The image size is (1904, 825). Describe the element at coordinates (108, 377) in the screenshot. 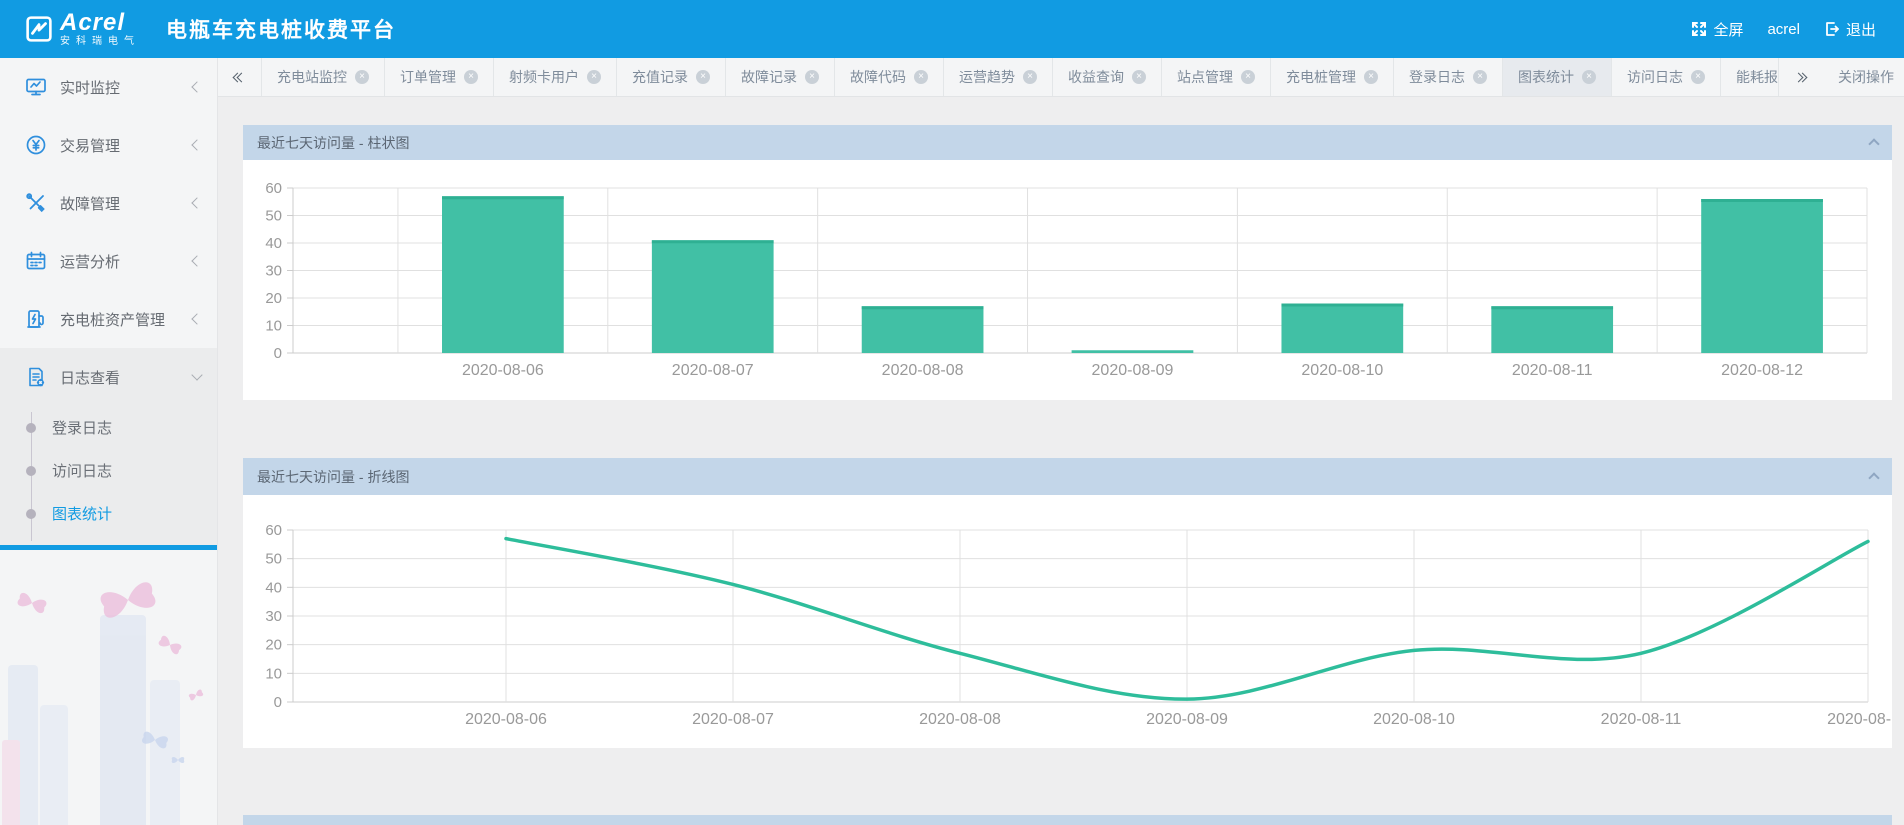

I see `sidebar-item-5: 日志查看` at that location.